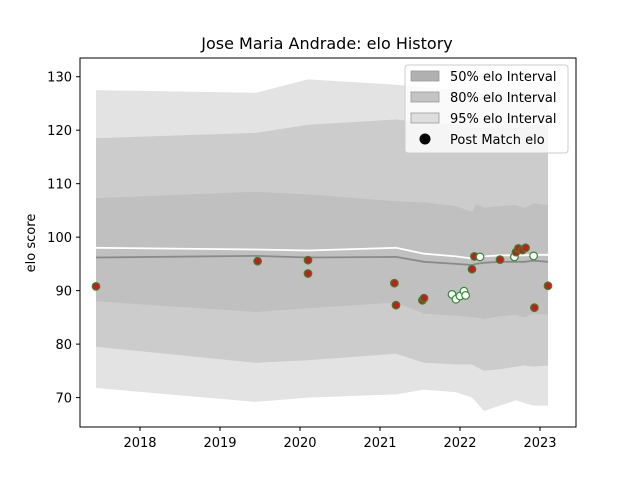 The width and height of the screenshot is (640, 480). What do you see at coordinates (59, 131) in the screenshot?
I see `y-tick-label: 120` at bounding box center [59, 131].